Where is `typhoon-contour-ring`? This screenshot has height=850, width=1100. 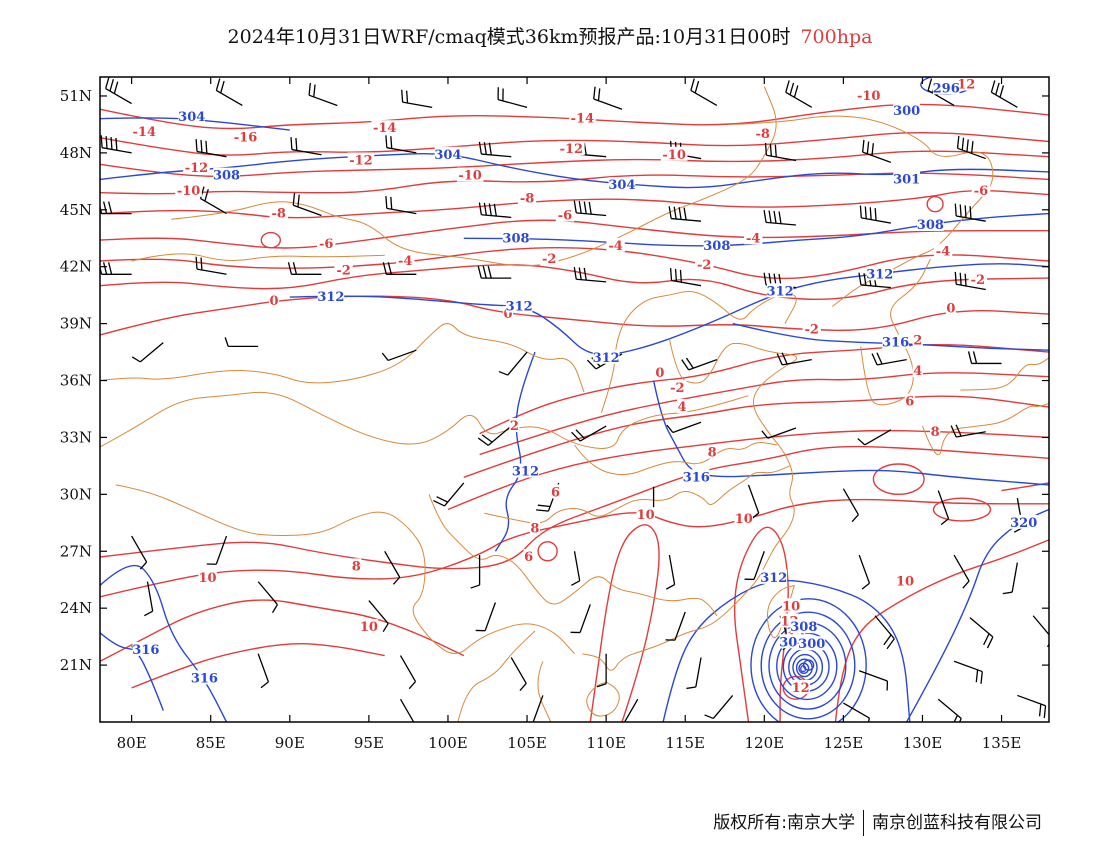
typhoon-contour-ring is located at coordinates (808, 660).